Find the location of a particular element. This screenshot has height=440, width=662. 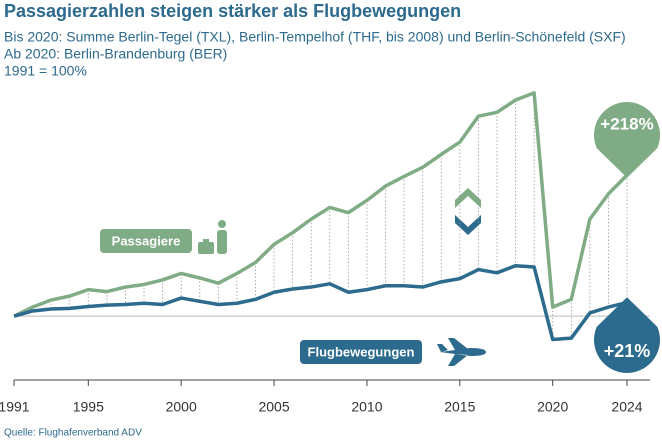

up-chevron is located at coordinates (468, 198).